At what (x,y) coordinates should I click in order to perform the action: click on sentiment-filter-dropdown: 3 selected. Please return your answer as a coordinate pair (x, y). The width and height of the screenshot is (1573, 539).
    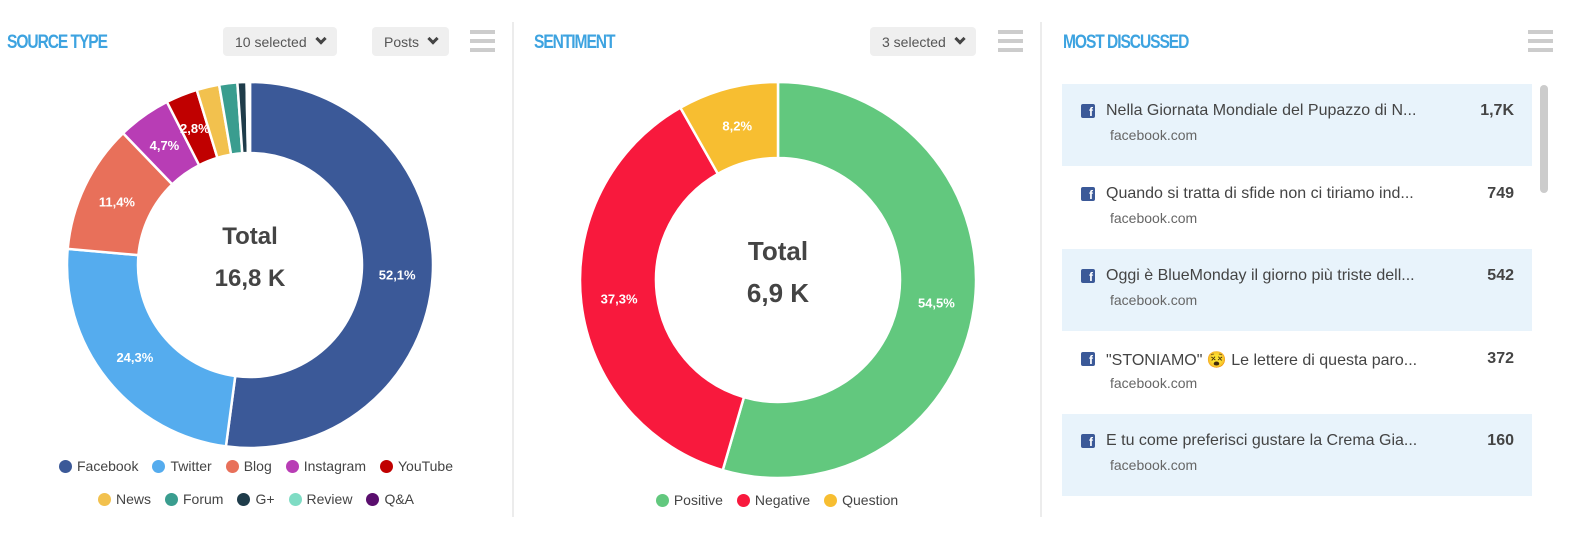
    Looking at the image, I should click on (923, 41).